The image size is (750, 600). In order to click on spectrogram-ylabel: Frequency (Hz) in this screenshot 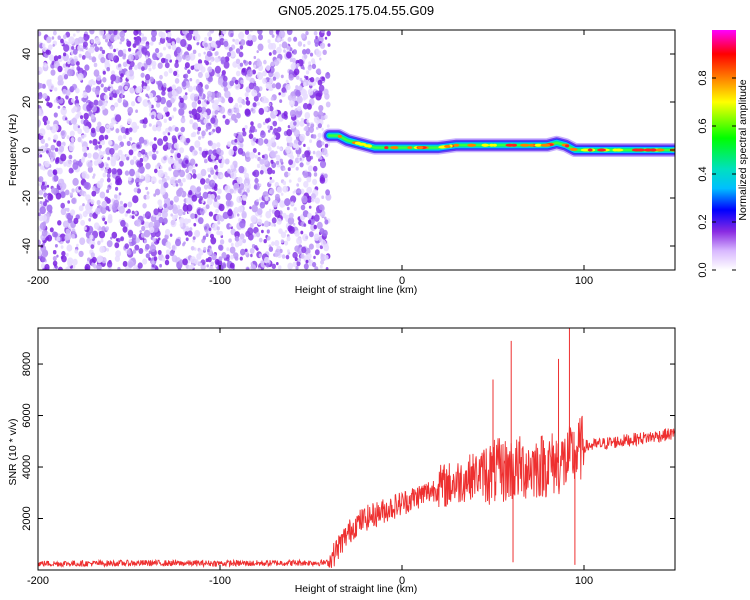, I will do `click(13, 150)`.